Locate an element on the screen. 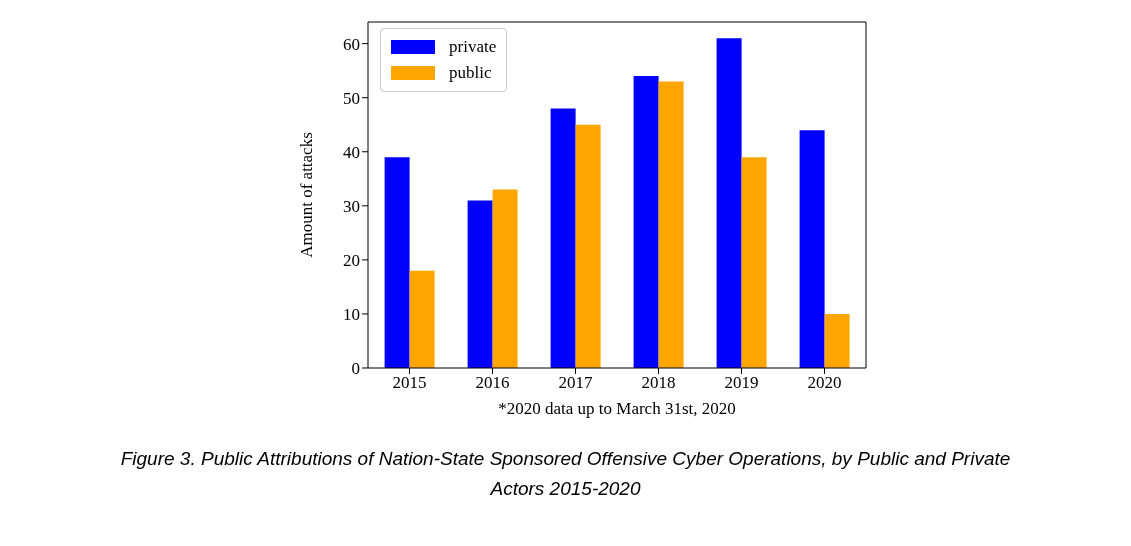  x-tick-label: 2015 is located at coordinates (409, 383).